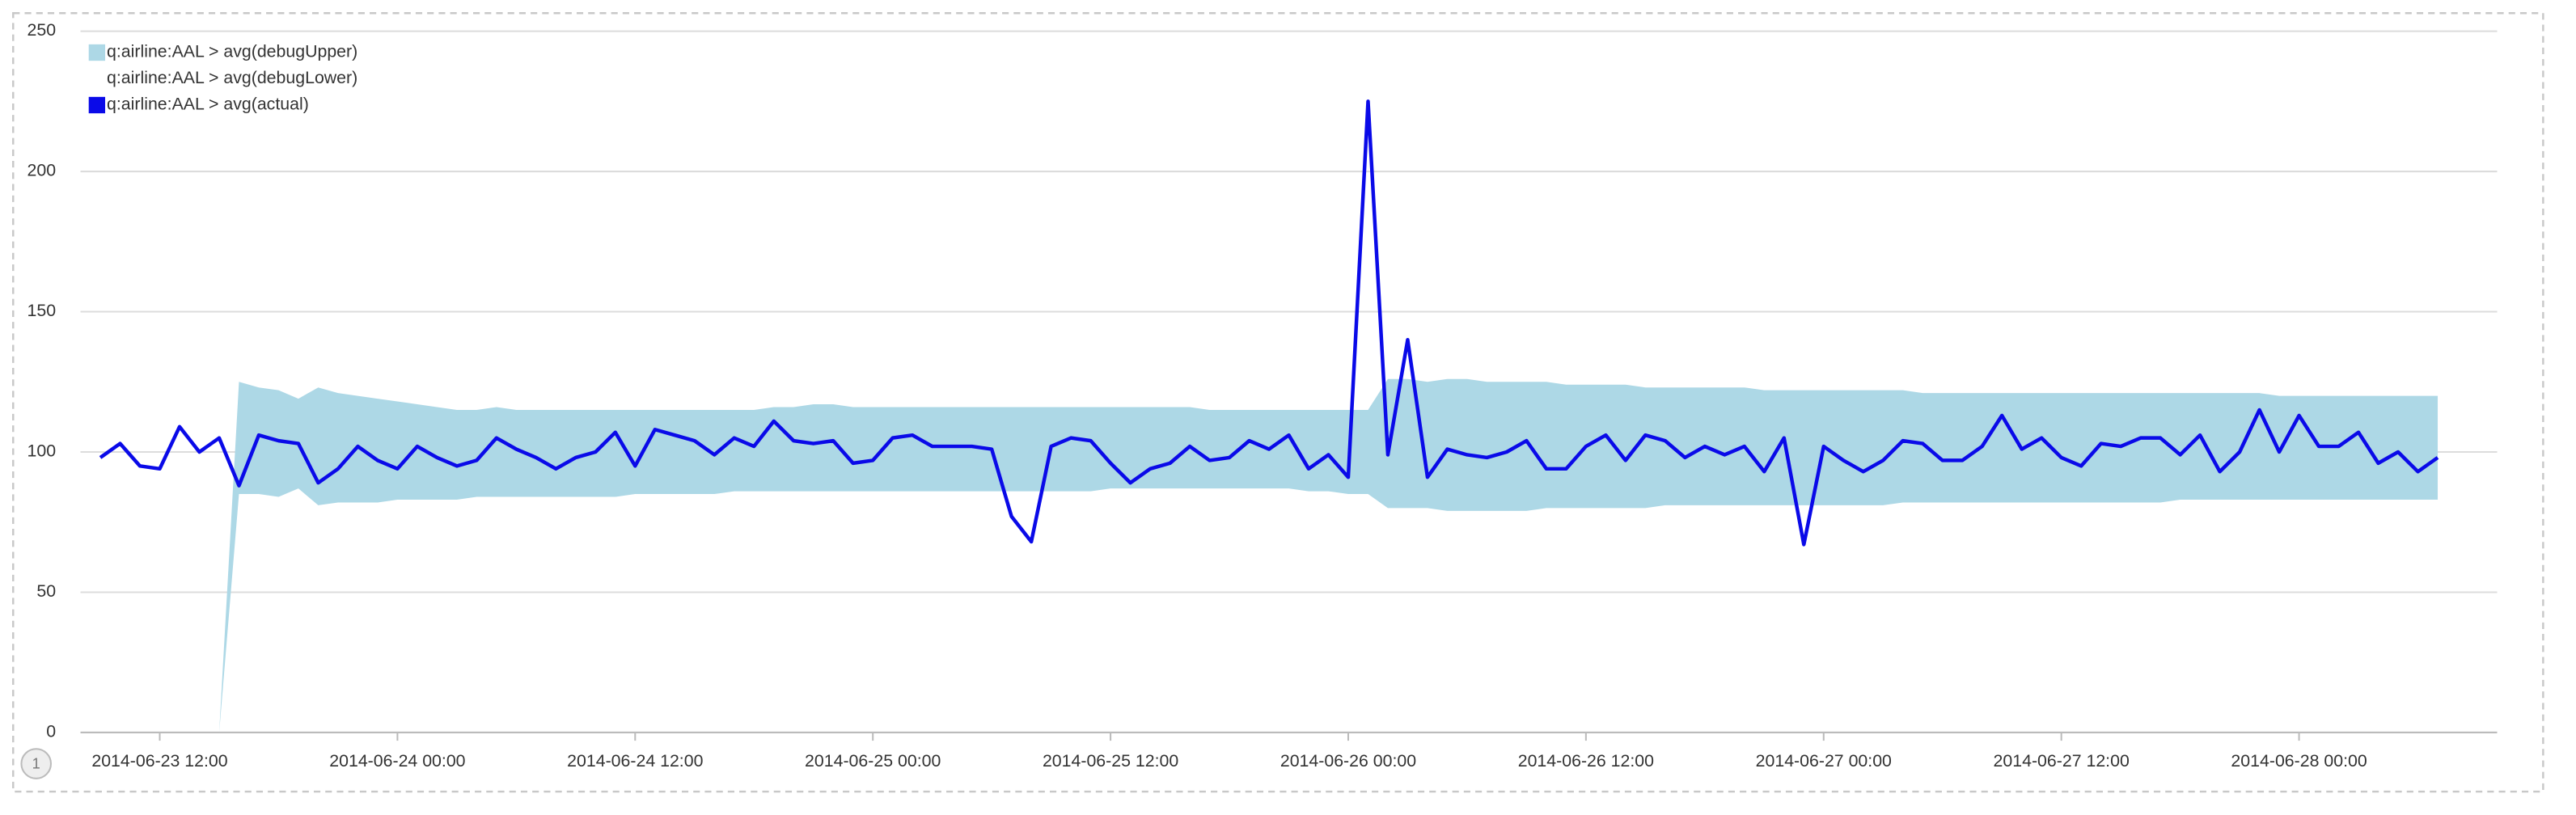 The height and width of the screenshot is (815, 2576). What do you see at coordinates (42, 451) in the screenshot?
I see `y-tick-label: 100` at bounding box center [42, 451].